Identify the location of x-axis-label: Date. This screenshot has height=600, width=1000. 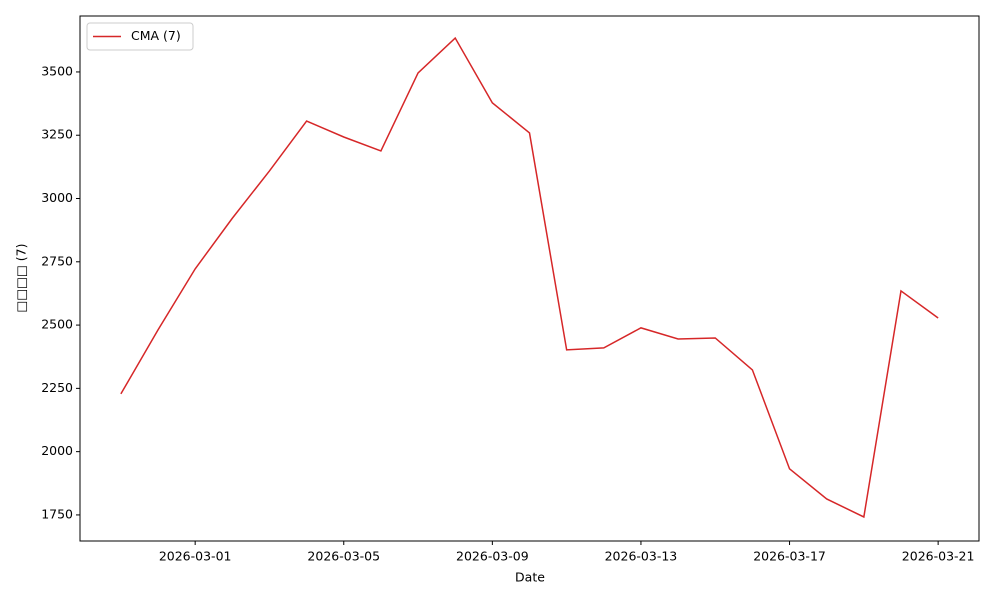
(530, 577).